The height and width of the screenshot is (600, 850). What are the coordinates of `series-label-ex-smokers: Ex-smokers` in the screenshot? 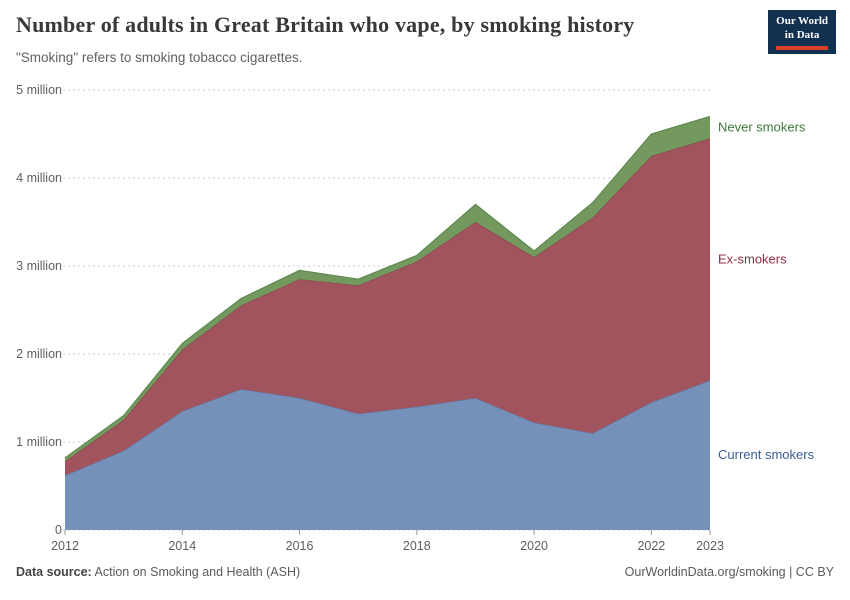 It's located at (752, 258).